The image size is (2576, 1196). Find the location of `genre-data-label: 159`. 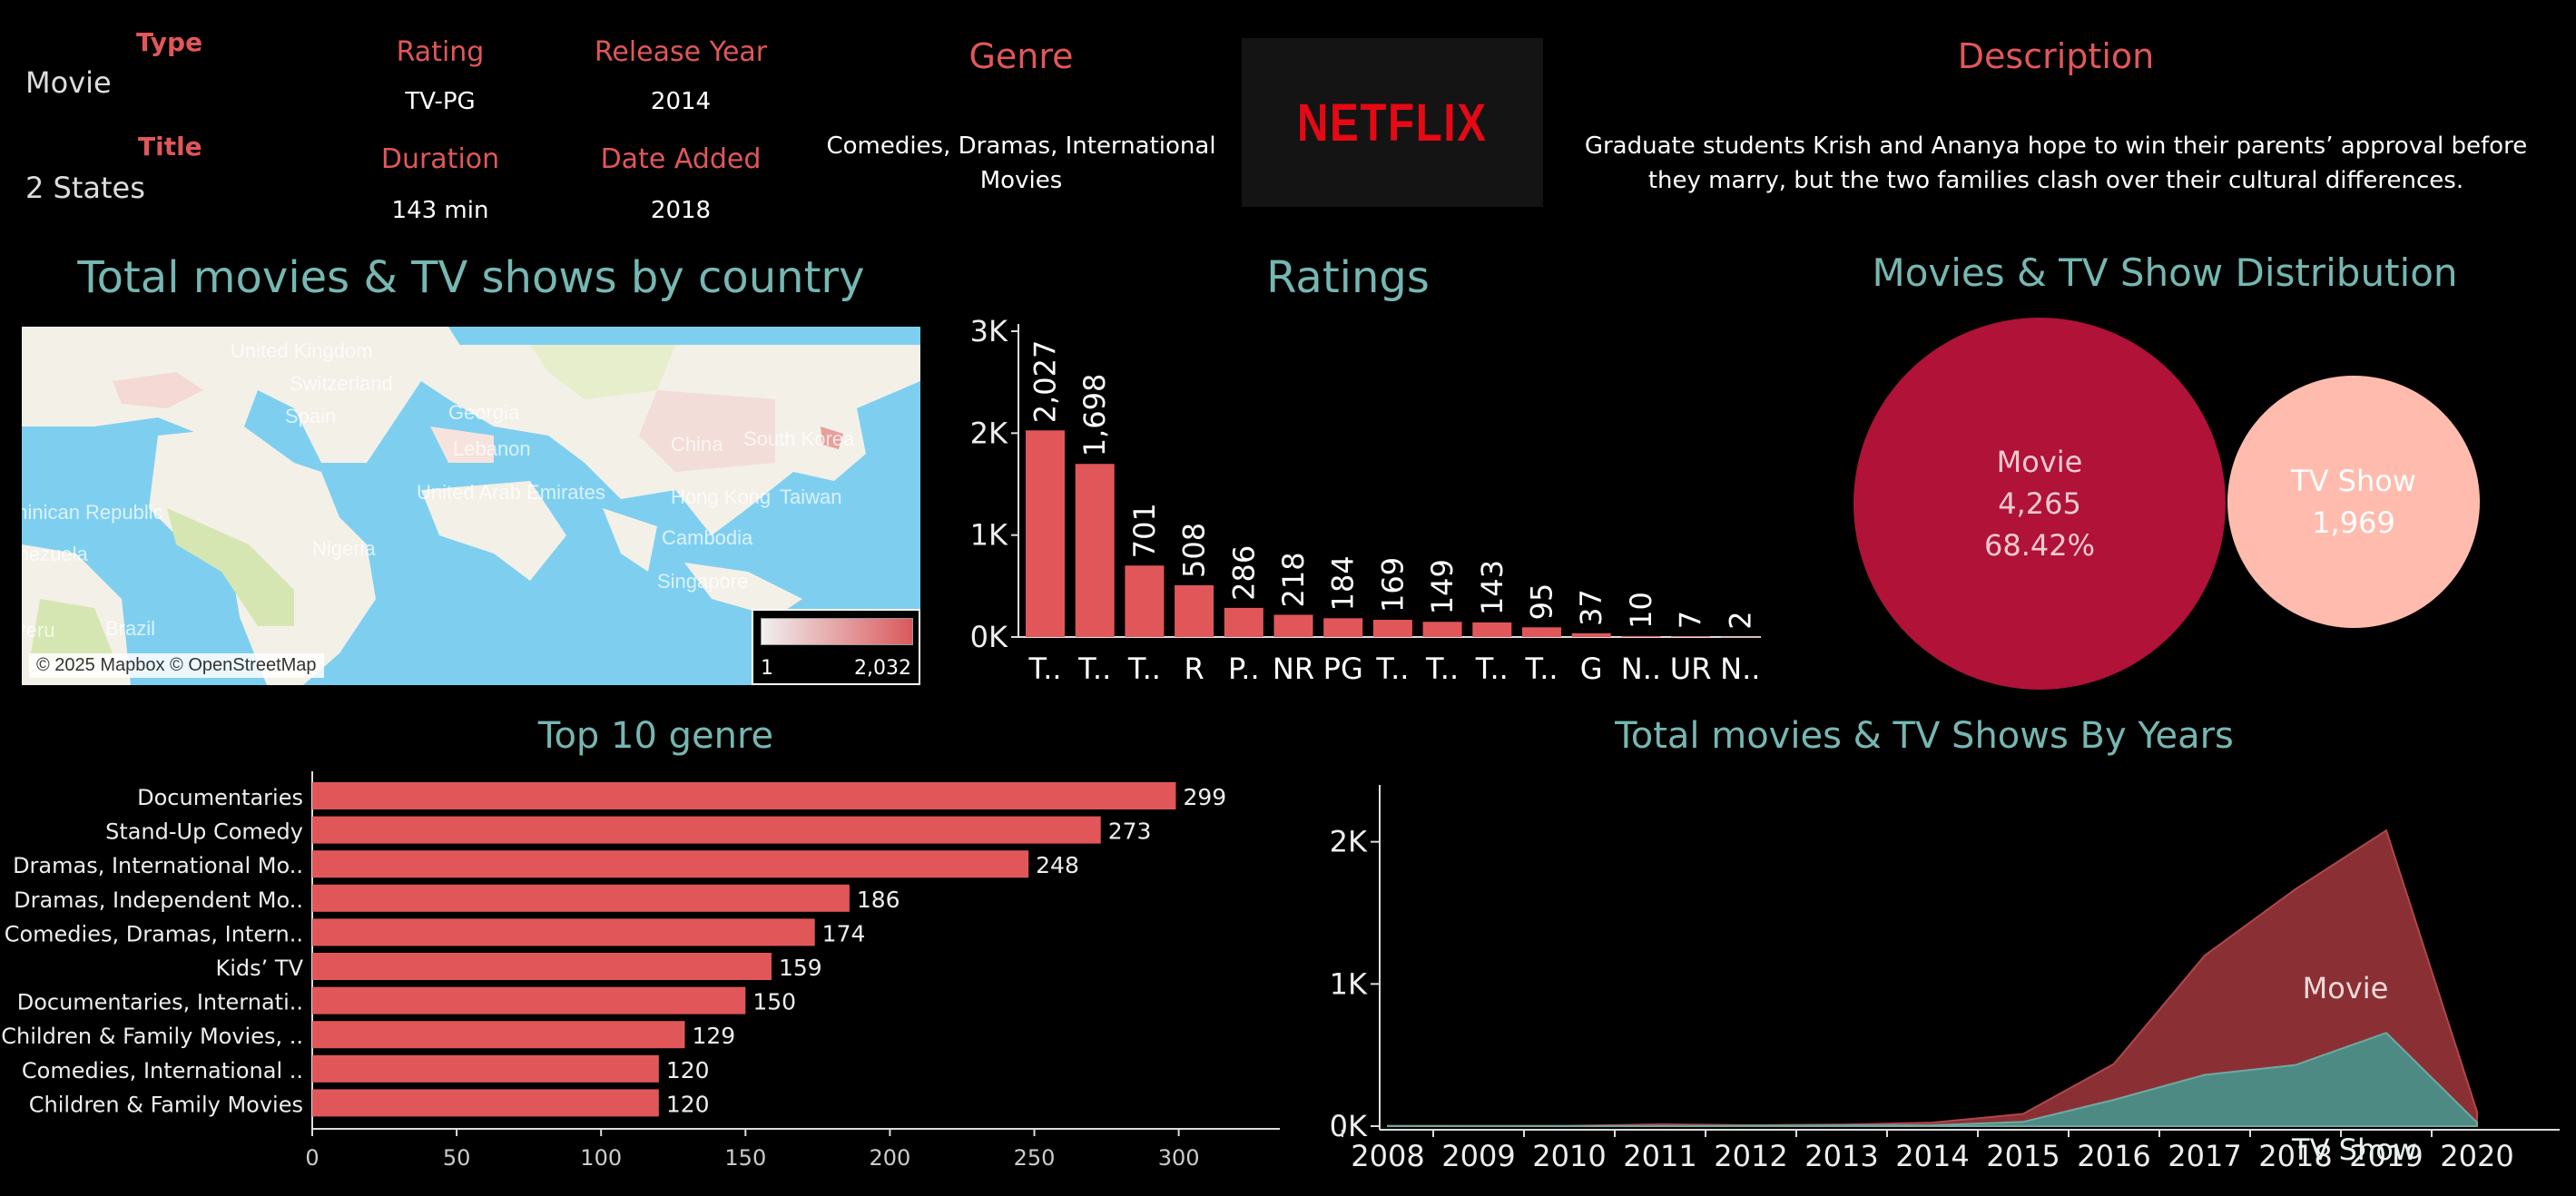

genre-data-label: 159 is located at coordinates (800, 968).